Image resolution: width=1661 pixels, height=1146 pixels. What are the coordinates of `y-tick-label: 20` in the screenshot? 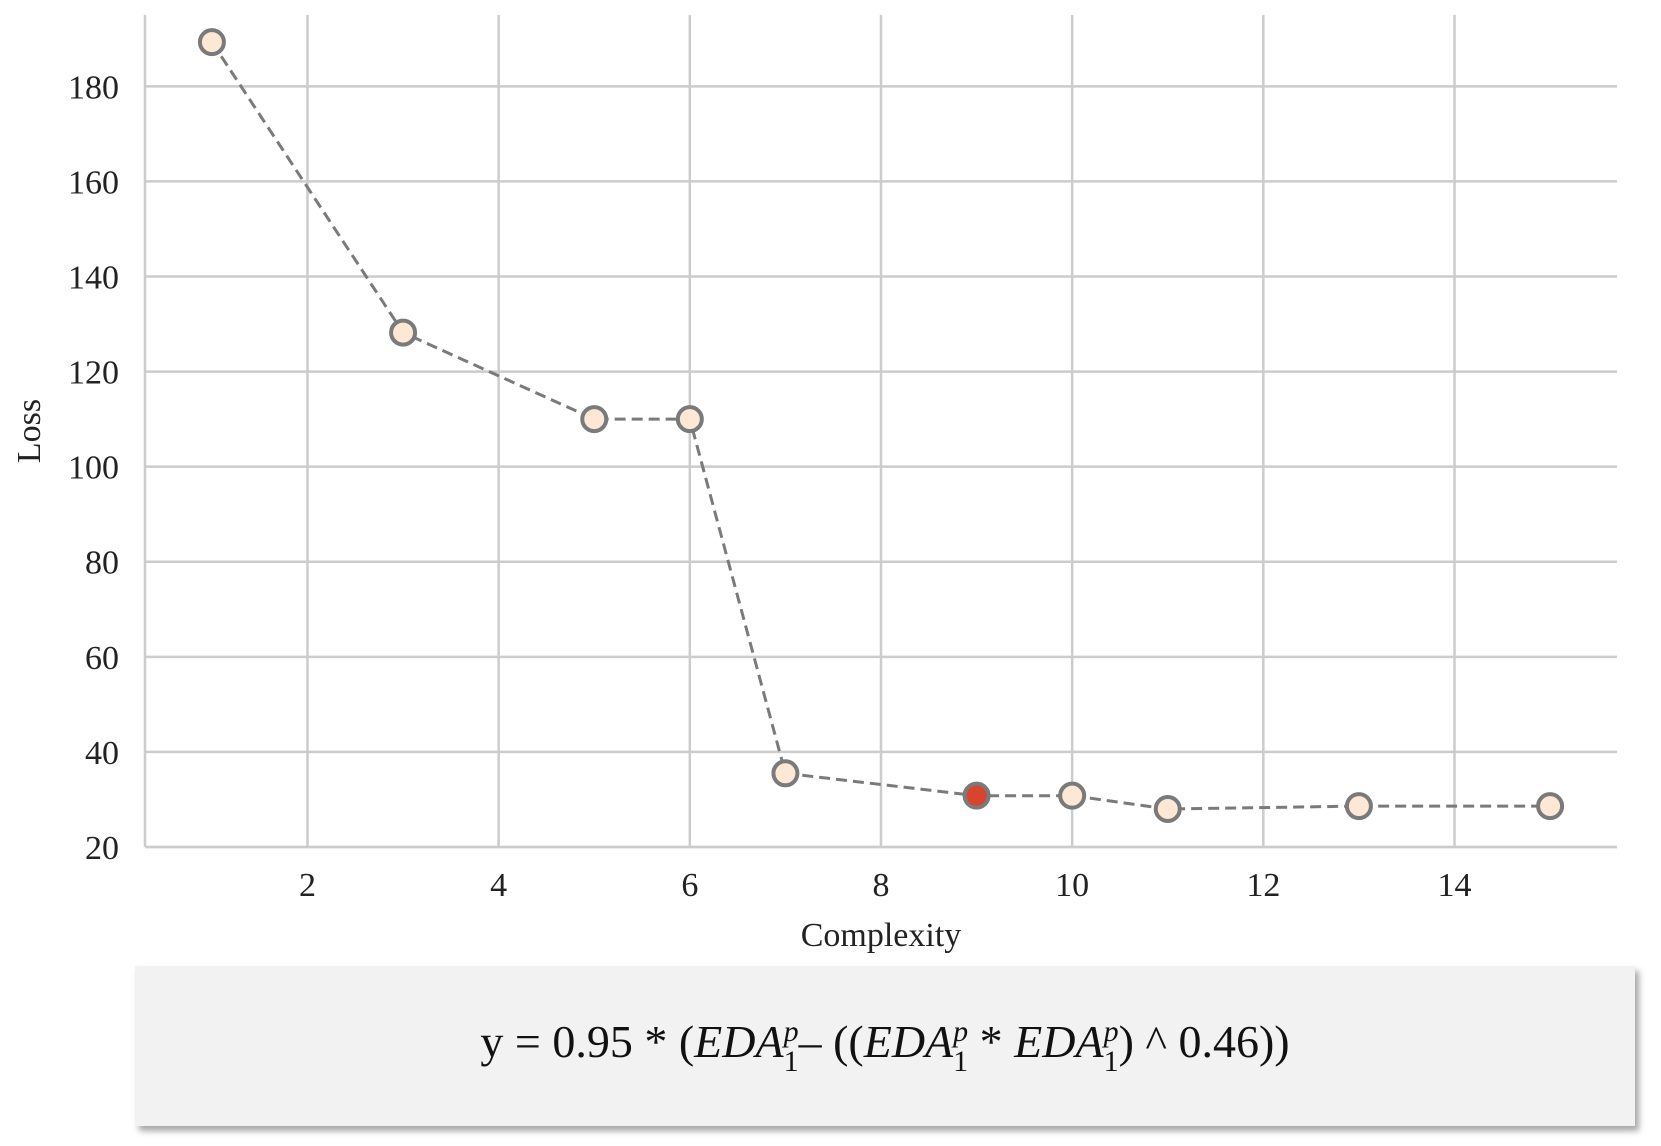 It's located at (102, 848).